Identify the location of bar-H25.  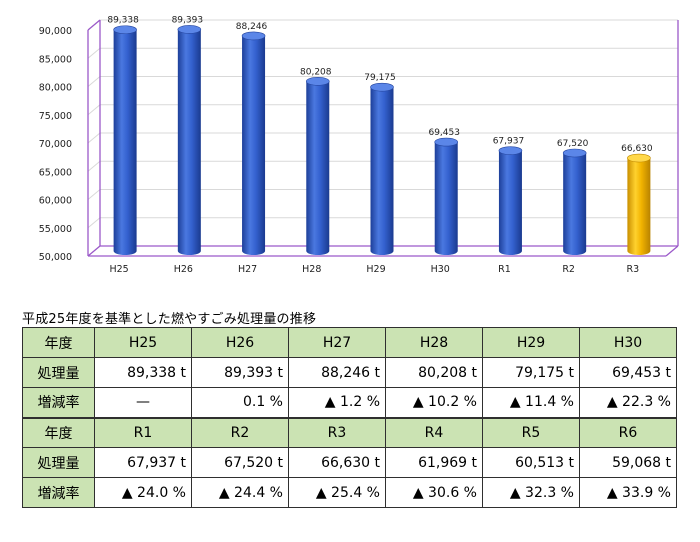
(125, 140).